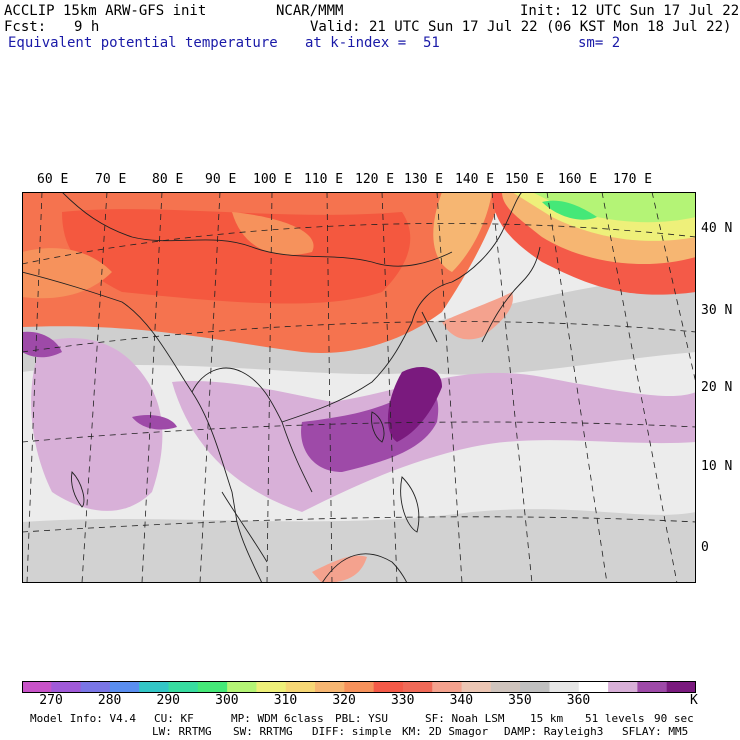 This screenshot has width=740, height=740. I want to click on lat-label: 10 N, so click(717, 466).